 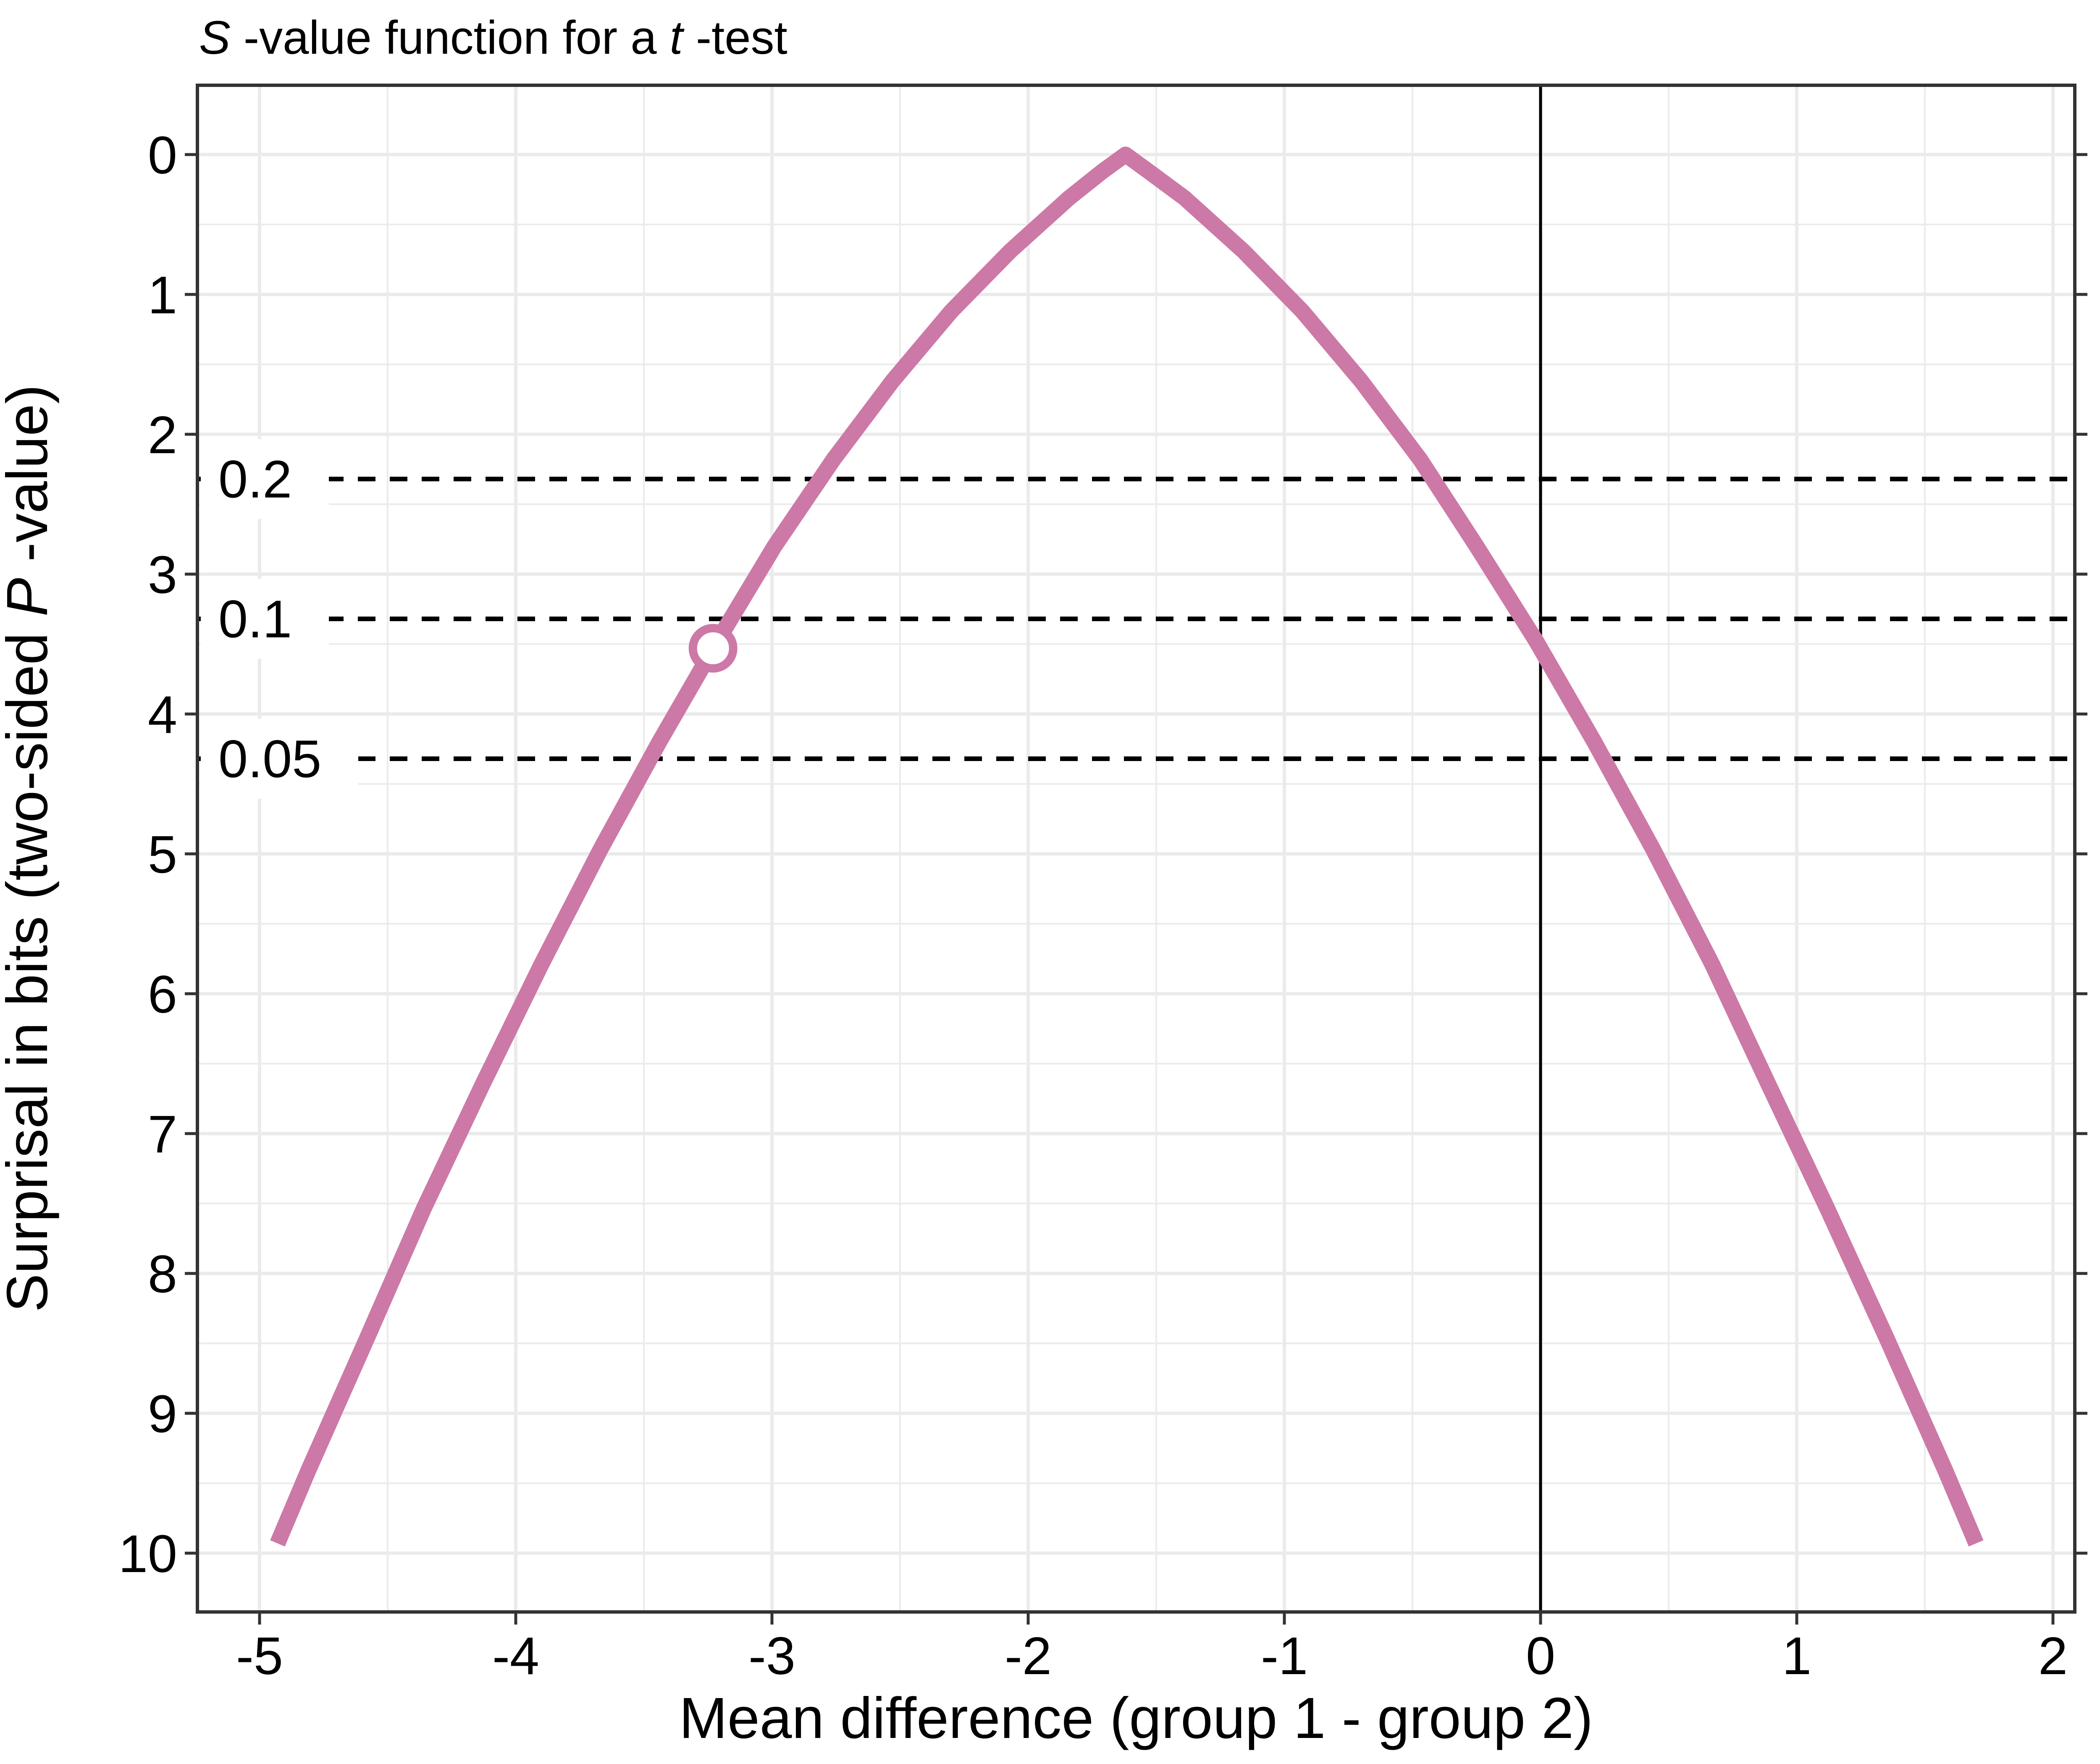 I want to click on y-left-axis-tick-labels: 0 1 2 3 4 5 6 7 8 9 10, so click(x=147, y=854).